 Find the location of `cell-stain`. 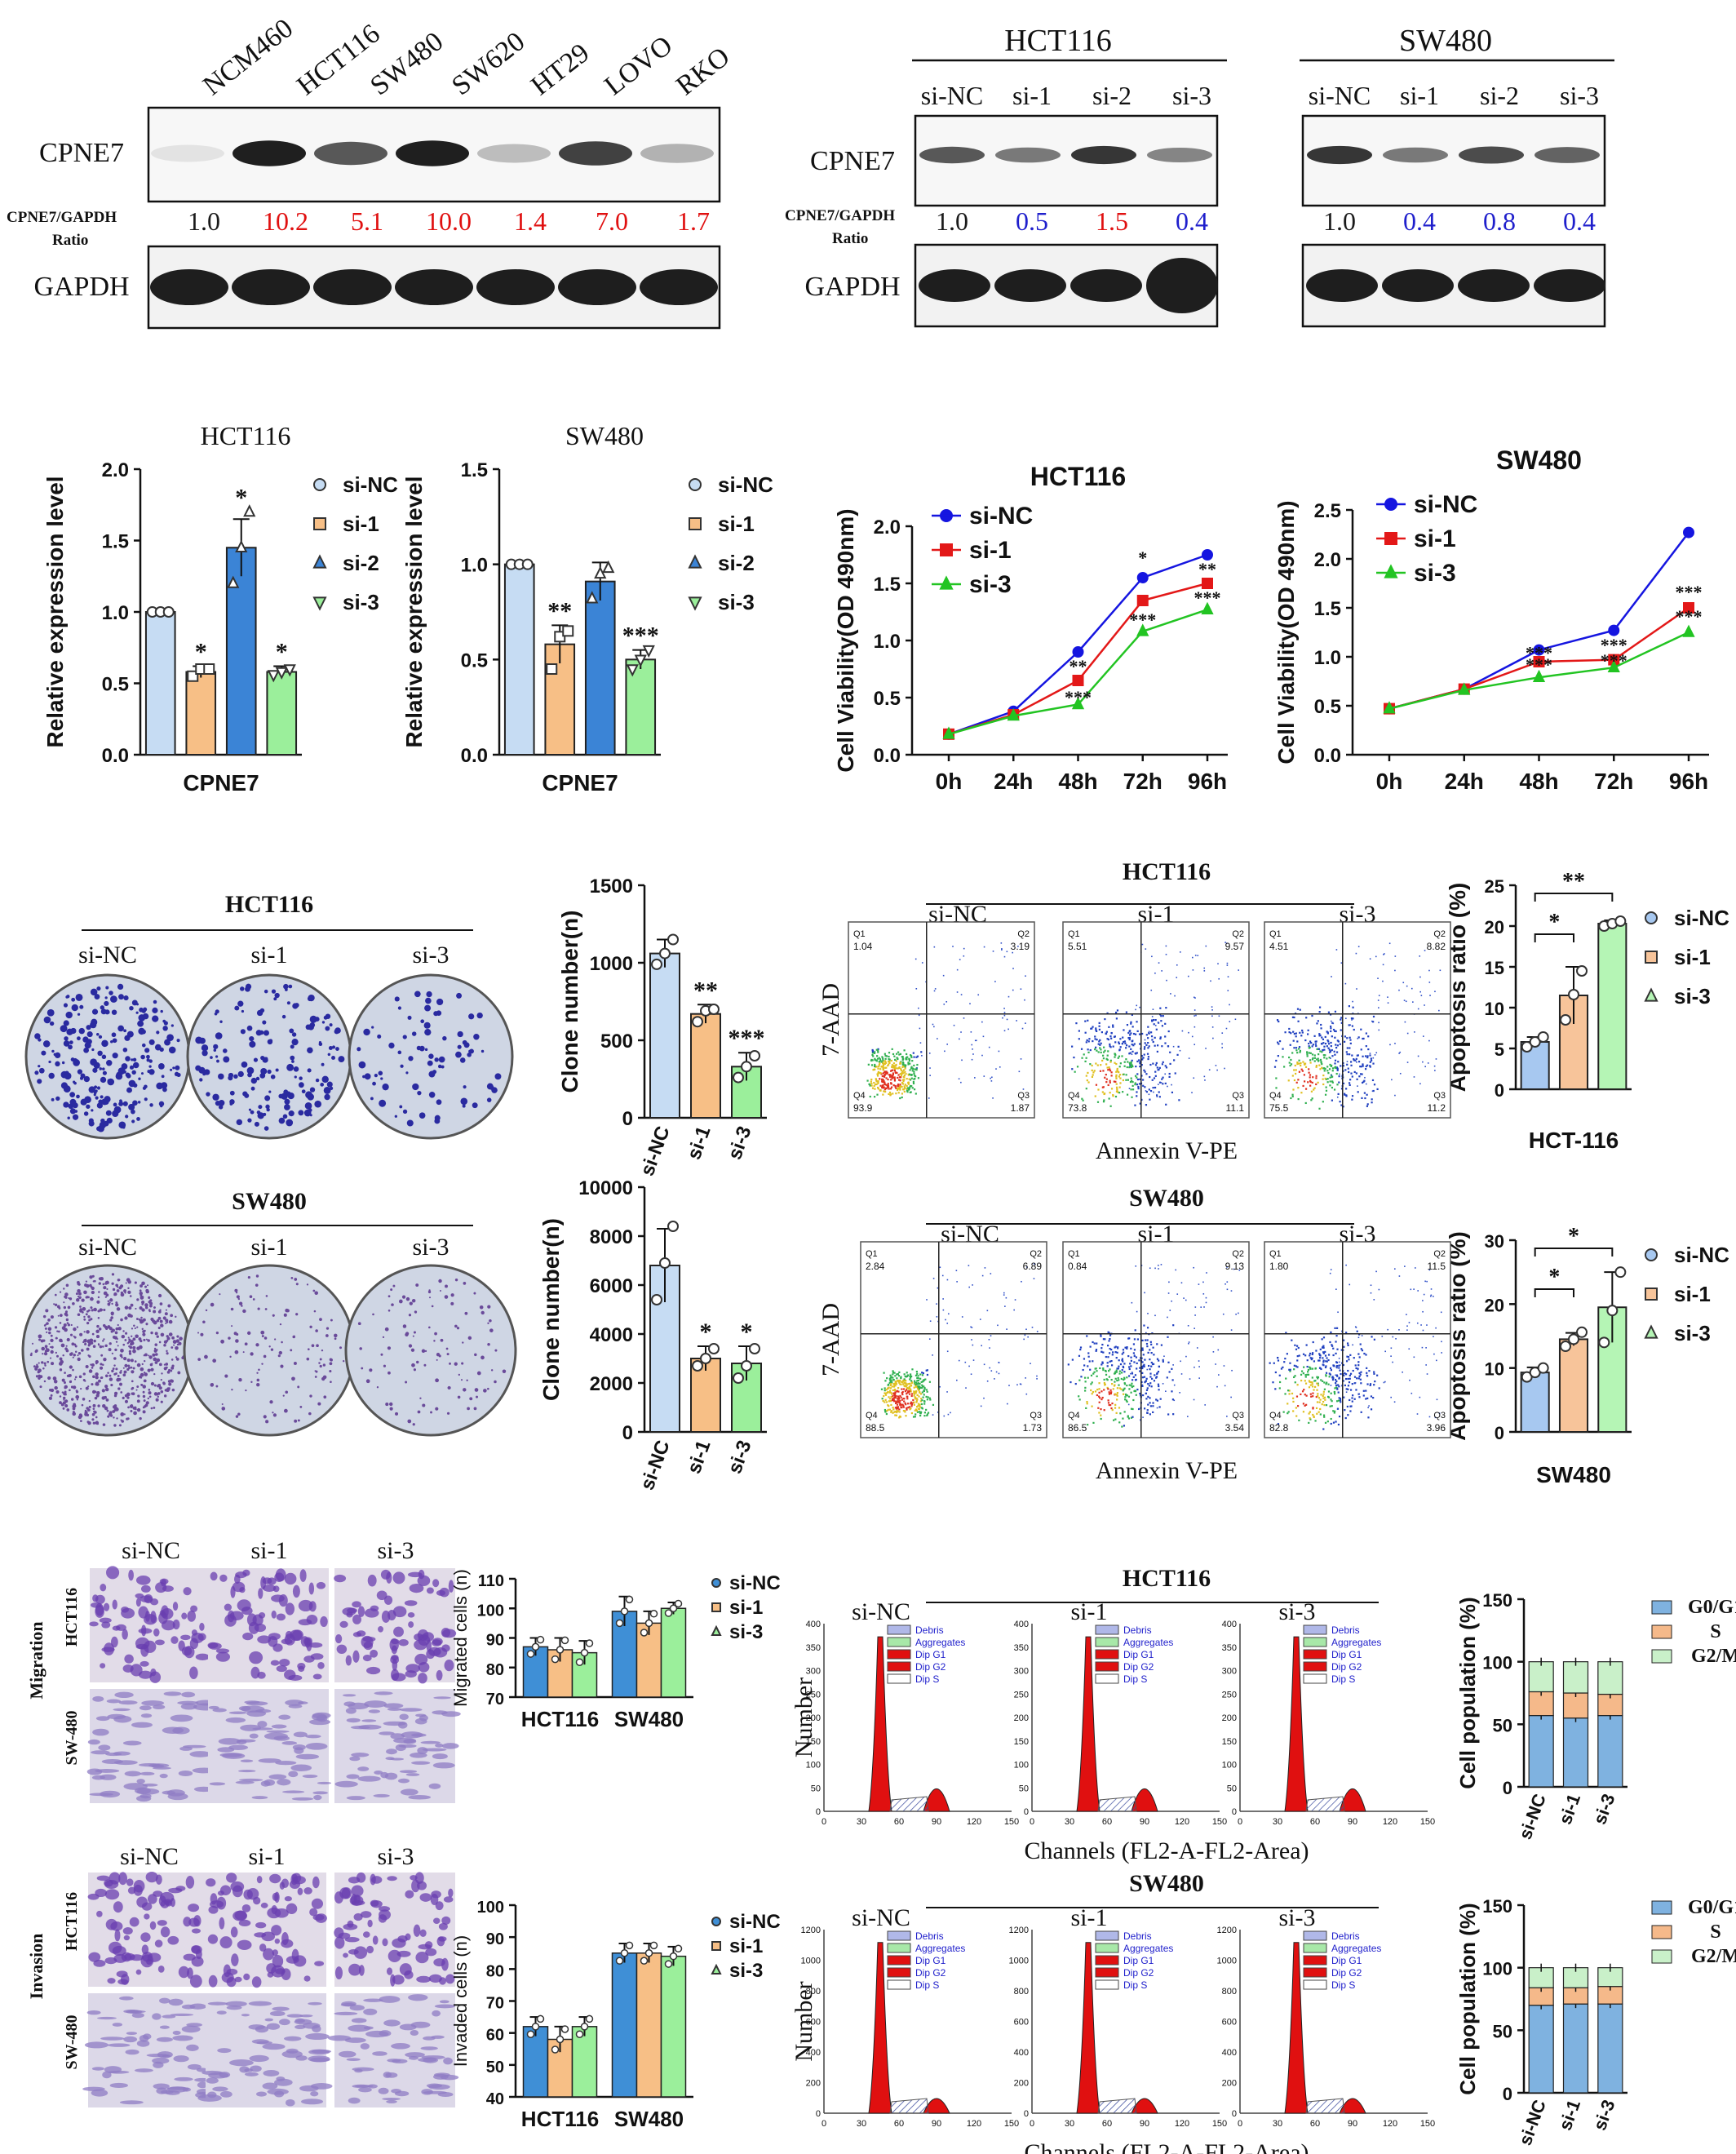

cell-stain is located at coordinates (144, 1663).